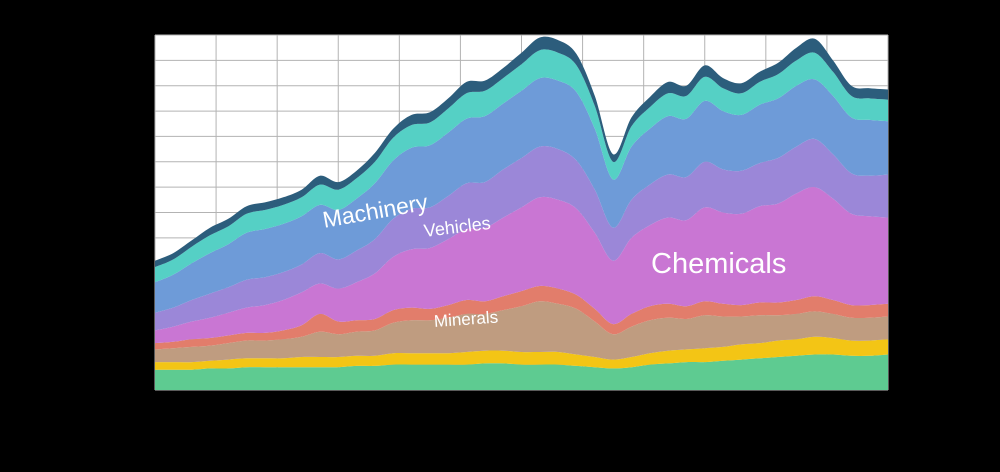 The width and height of the screenshot is (1000, 472). I want to click on area-salmon, so click(521, 317).